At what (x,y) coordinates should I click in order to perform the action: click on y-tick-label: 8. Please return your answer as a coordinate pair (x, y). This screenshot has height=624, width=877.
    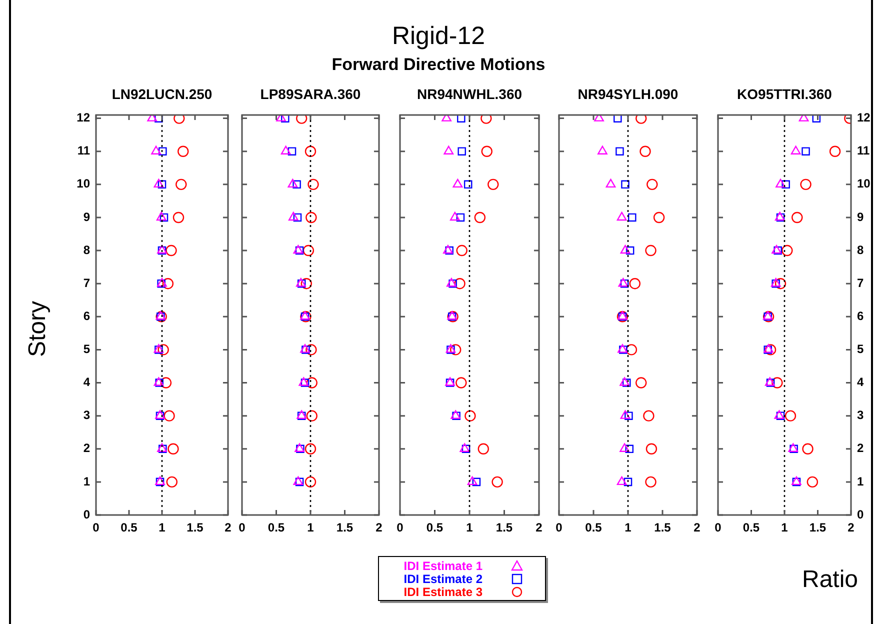
    Looking at the image, I should click on (86, 249).